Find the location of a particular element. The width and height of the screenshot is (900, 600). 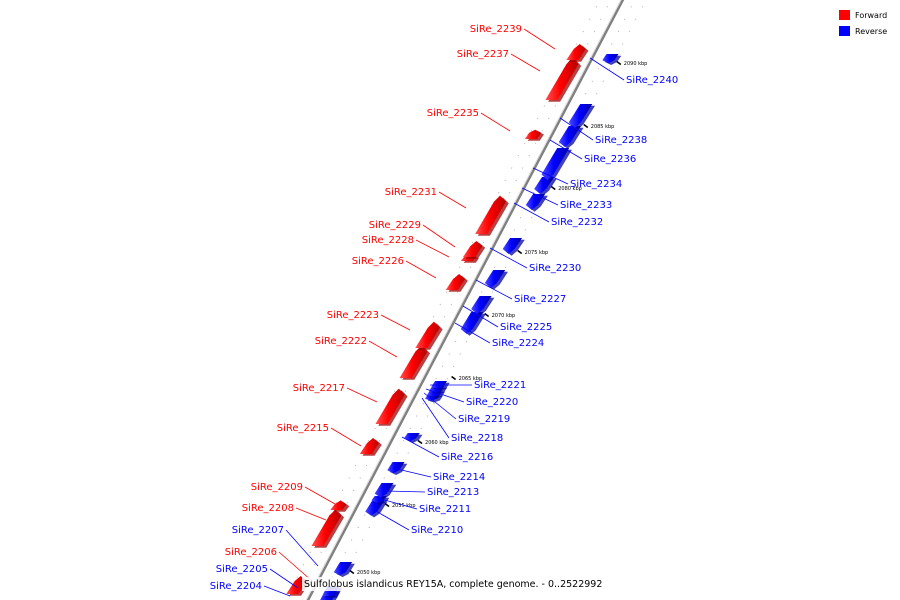

gene-label-sire-2226: SiRe_2226 is located at coordinates (378, 261).